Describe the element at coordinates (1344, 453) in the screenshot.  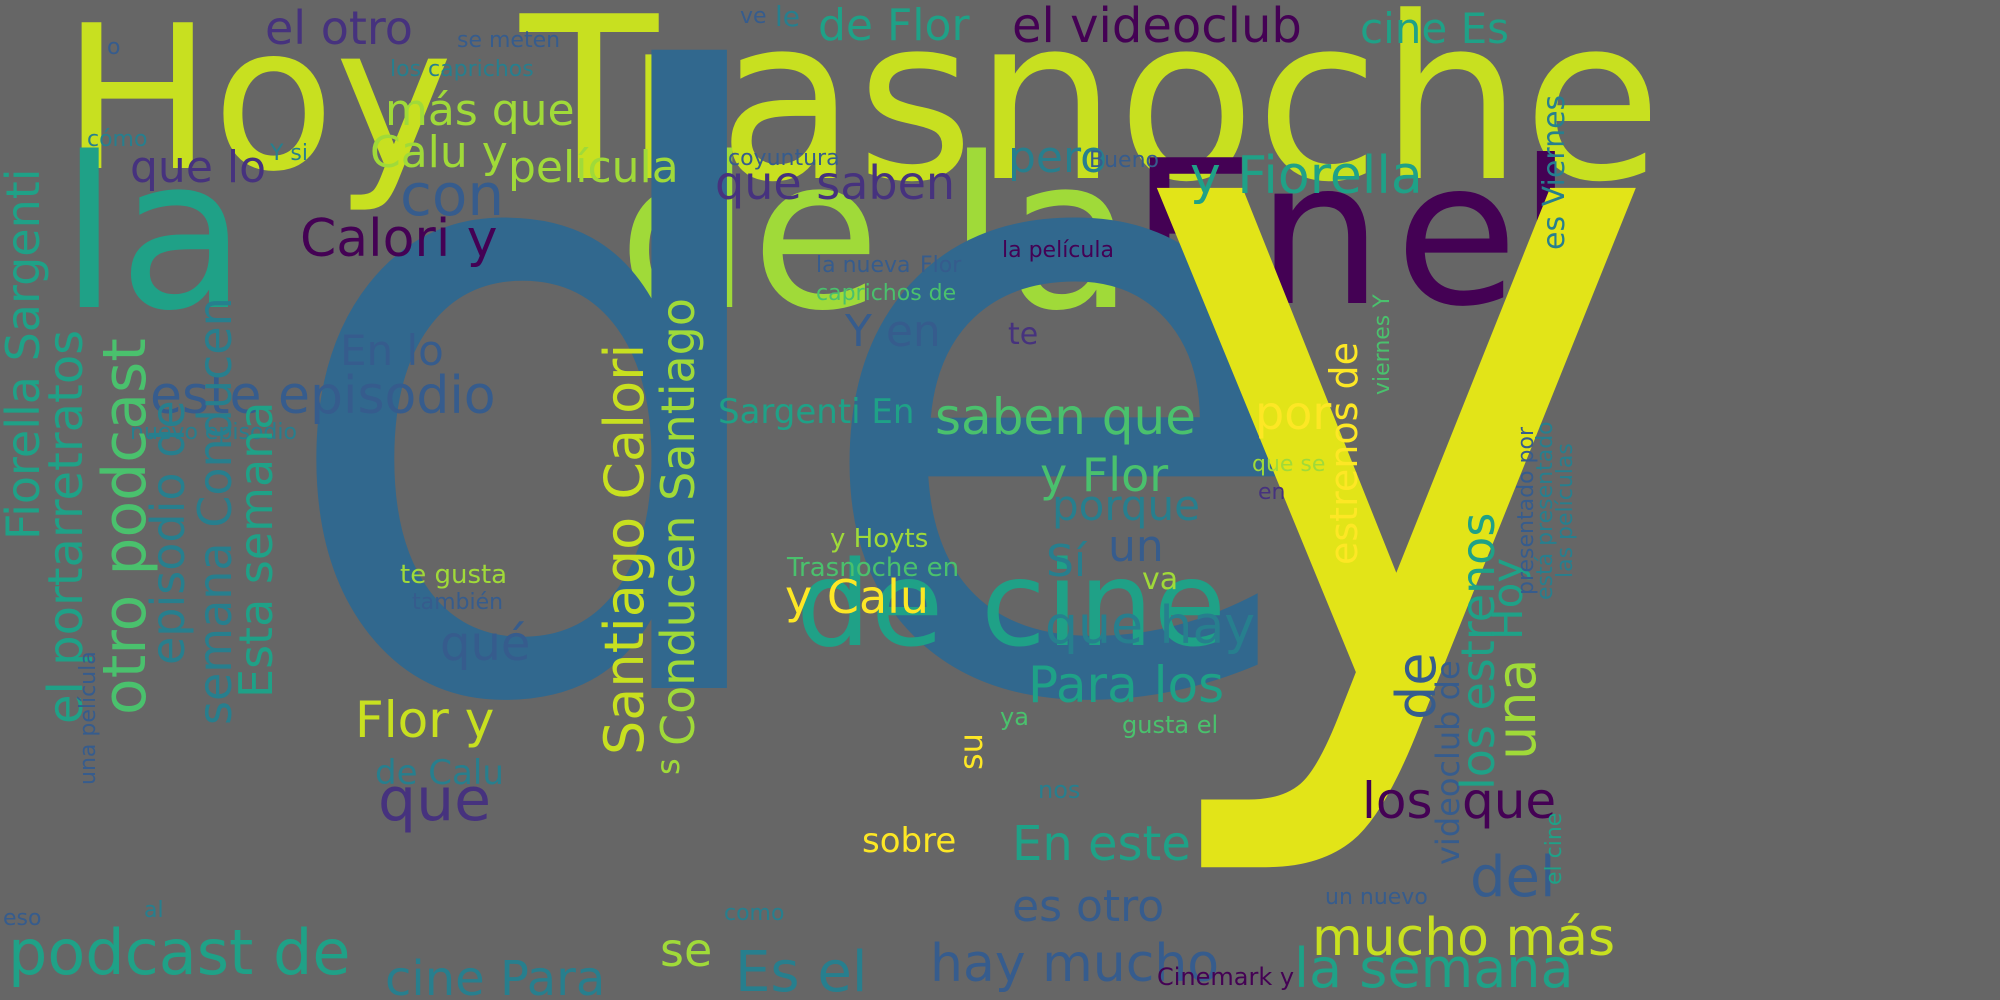
I see `word-vertical: estrenos de` at that location.